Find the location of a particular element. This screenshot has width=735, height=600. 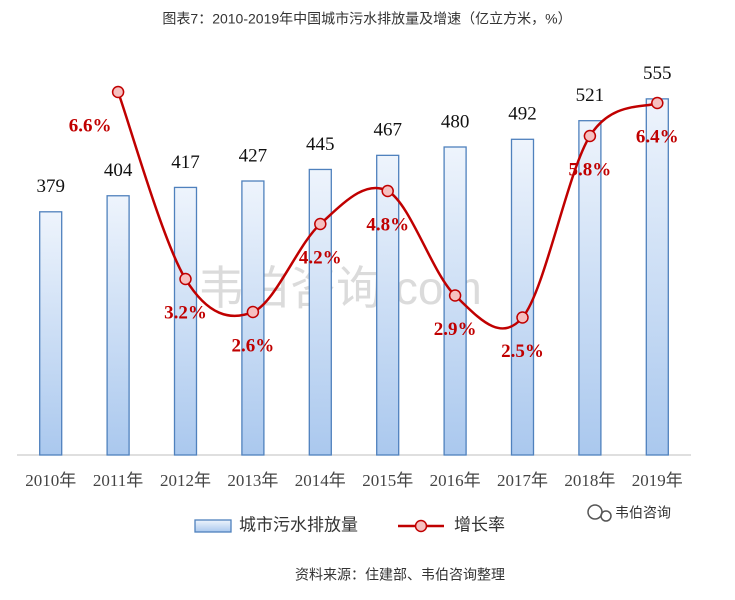

x-tick-label: 2019年 is located at coordinates (657, 480).